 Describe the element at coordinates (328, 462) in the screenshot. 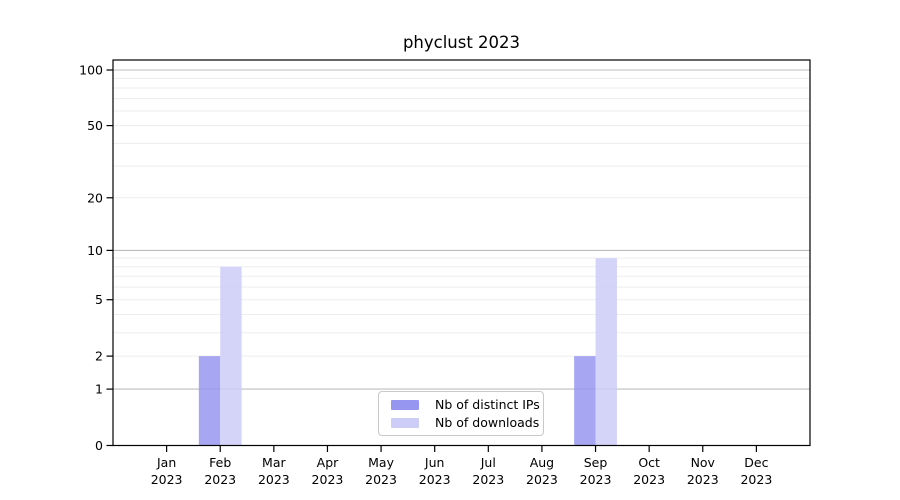

I see `x-tick-label-month: Apr` at that location.